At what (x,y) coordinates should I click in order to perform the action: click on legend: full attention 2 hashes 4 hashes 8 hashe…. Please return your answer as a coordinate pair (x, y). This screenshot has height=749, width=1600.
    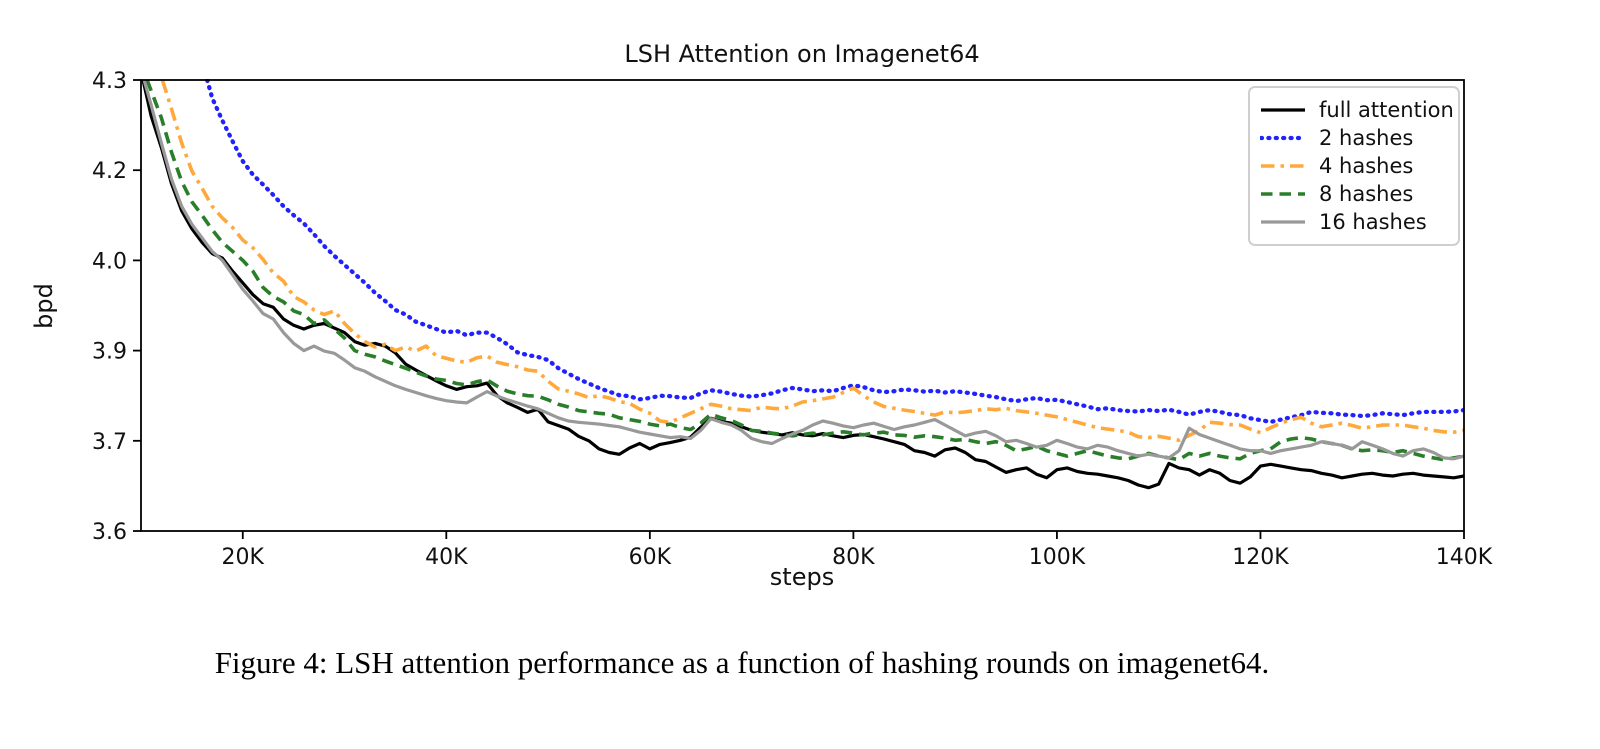
    Looking at the image, I should click on (1354, 166).